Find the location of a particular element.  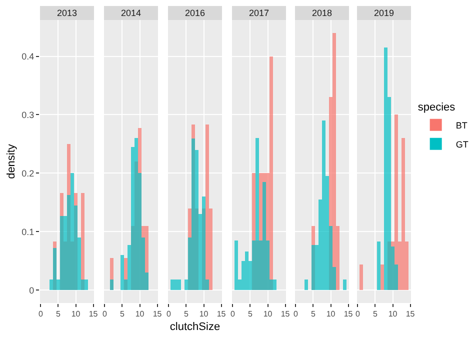

legend-label: GT is located at coordinates (462, 144).